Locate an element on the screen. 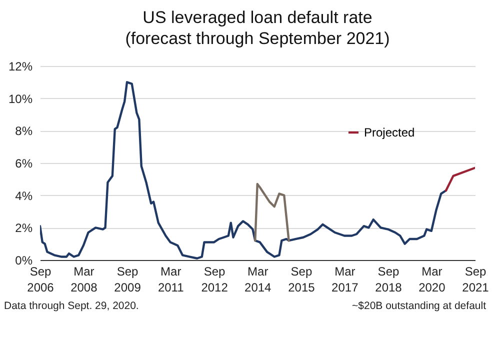 The height and width of the screenshot is (342, 500). x-tick-label: Mar 2017 is located at coordinates (345, 279).